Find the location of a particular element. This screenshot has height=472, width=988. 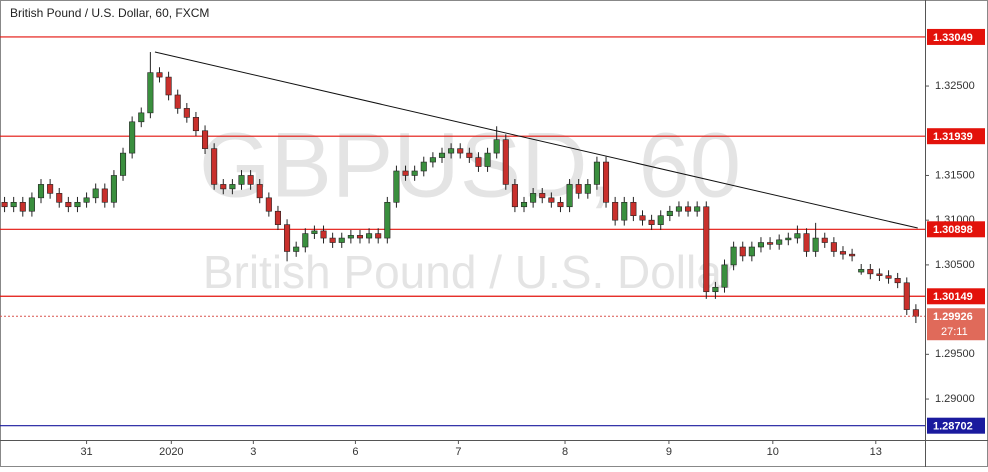

watermark-subtitle: British Pound / U.S. Dollar is located at coordinates (470, 272).